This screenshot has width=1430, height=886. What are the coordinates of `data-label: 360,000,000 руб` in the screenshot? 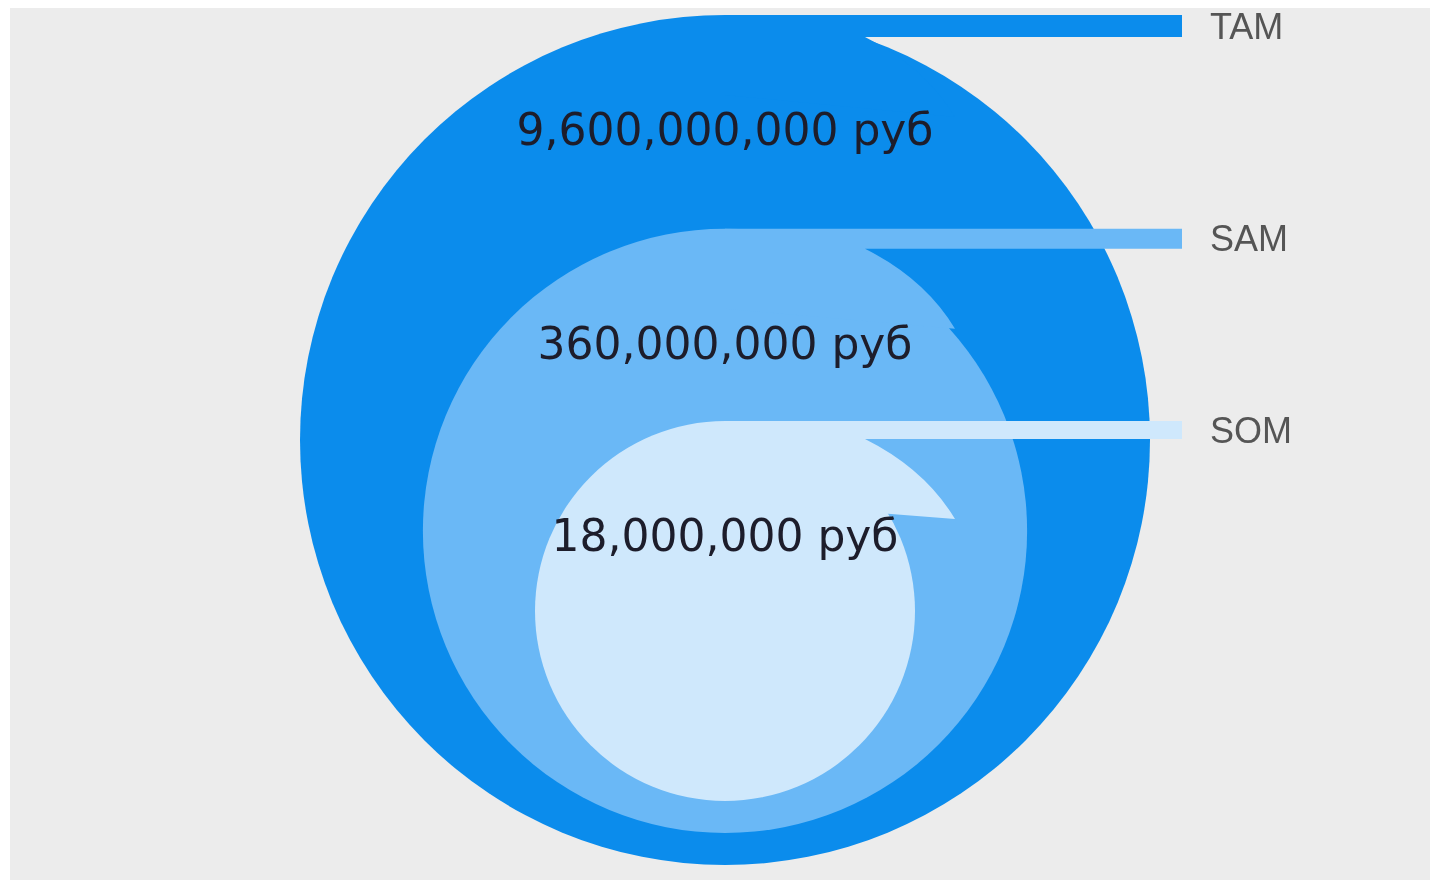 It's located at (725, 344).